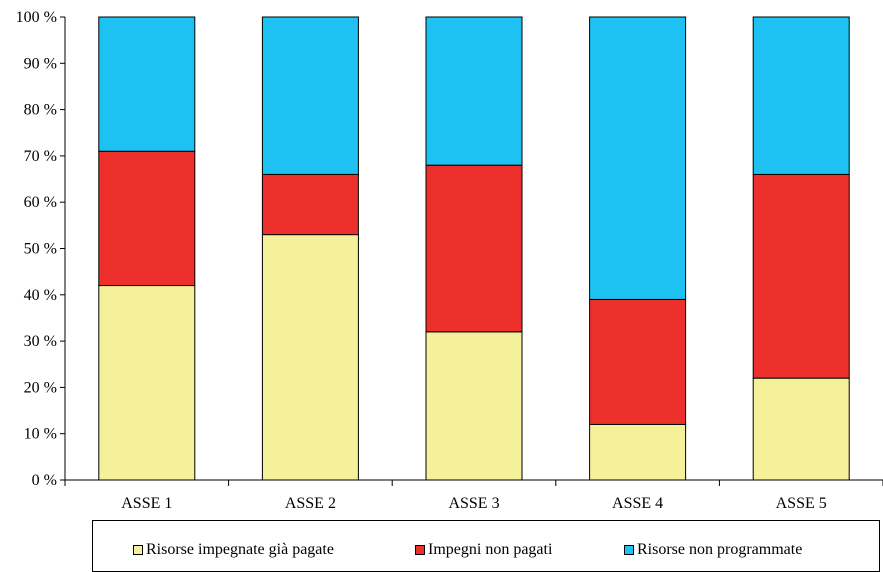  Describe the element at coordinates (40, 110) in the screenshot. I see `y-tick-label: 80 %` at that location.